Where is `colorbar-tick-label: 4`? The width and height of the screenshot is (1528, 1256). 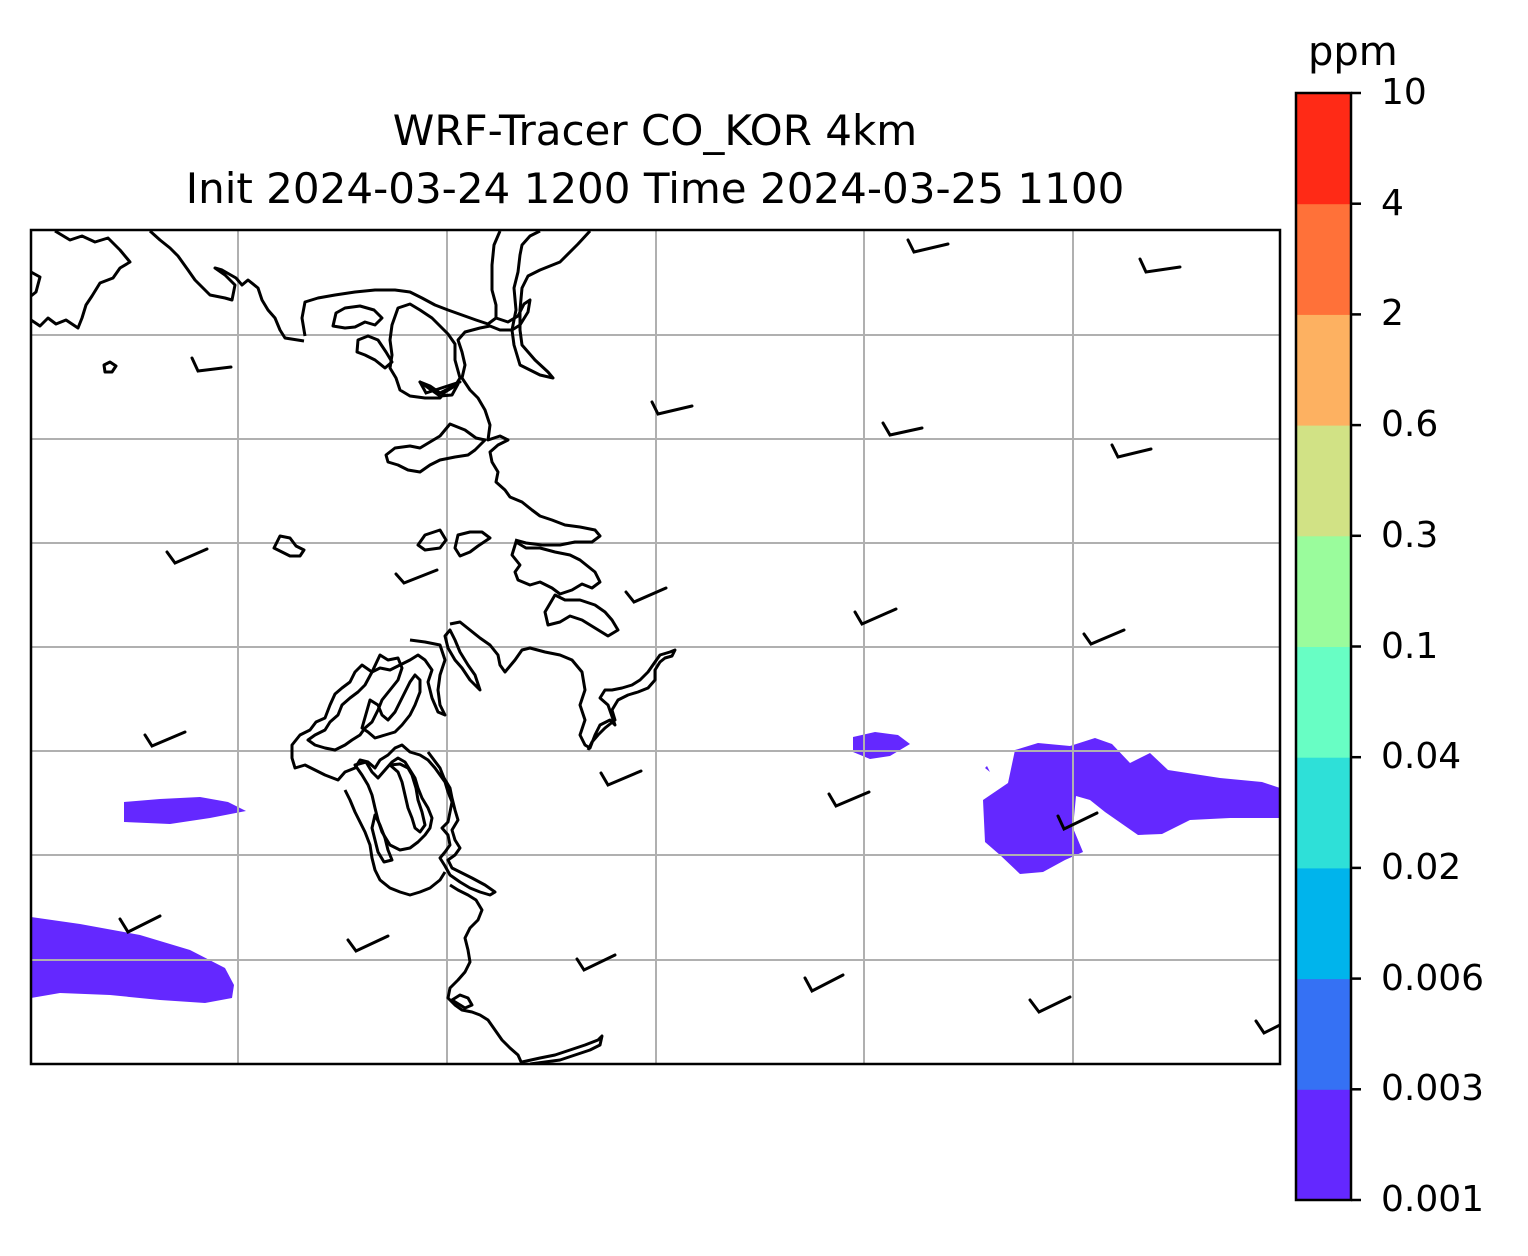 colorbar-tick-label: 4 is located at coordinates (1392, 203).